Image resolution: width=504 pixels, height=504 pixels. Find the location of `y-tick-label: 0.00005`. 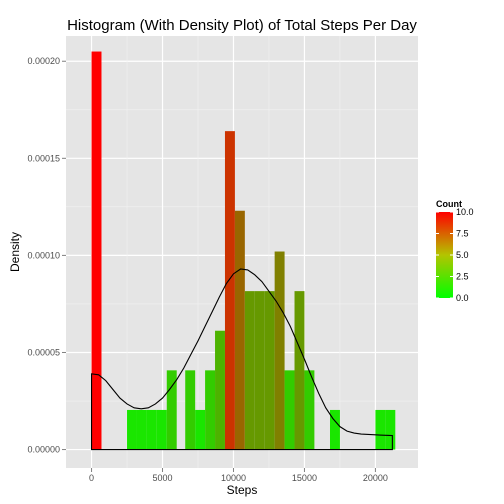

y-tick-label: 0.00005 is located at coordinates (43, 352).